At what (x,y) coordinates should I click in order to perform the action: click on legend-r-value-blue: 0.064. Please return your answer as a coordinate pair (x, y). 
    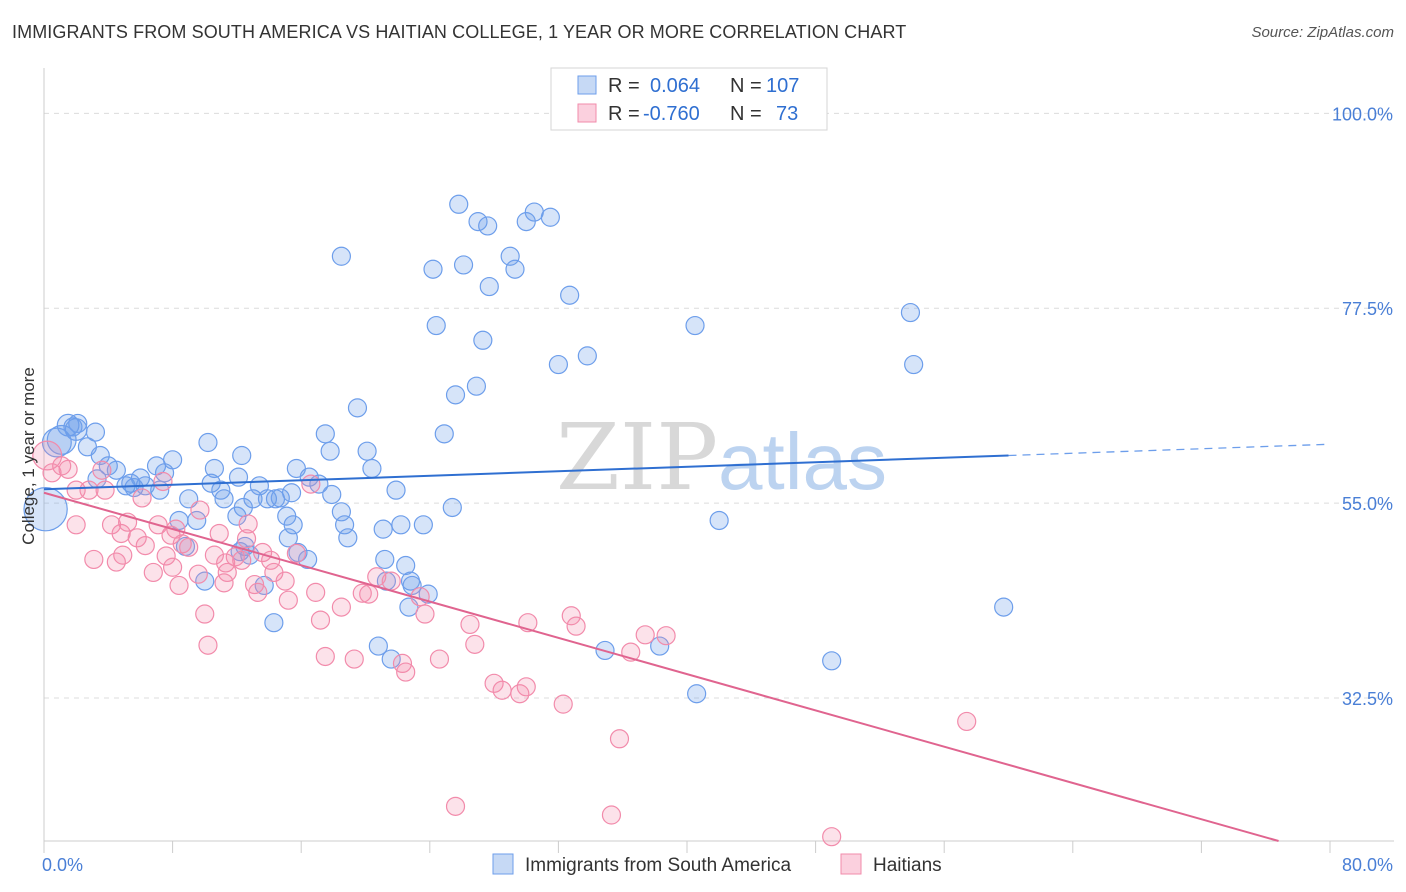
    Looking at the image, I should click on (675, 86).